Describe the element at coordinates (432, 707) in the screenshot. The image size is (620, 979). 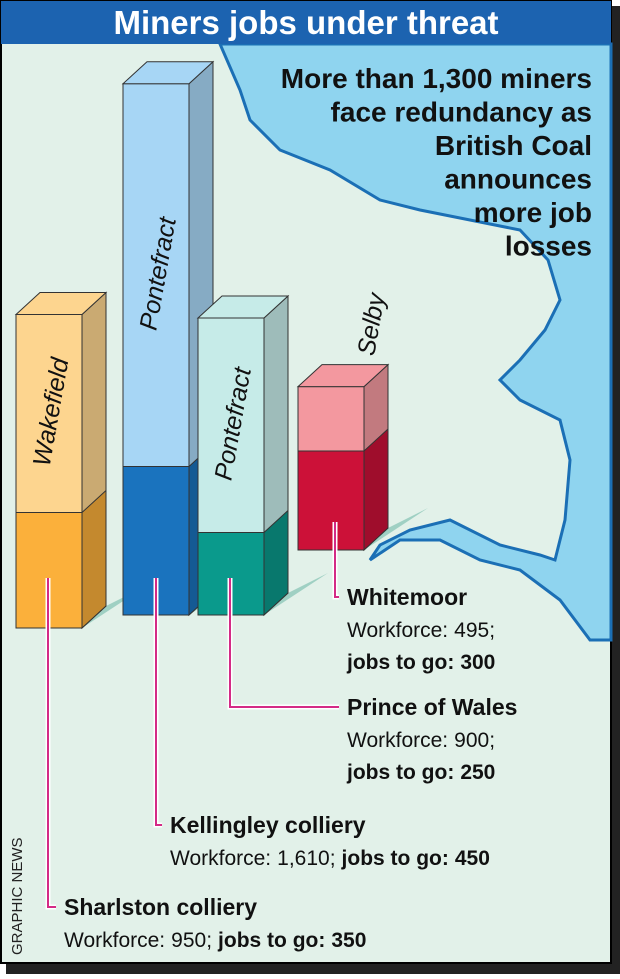
I see `colliery-name: Prince of Wales` at that location.